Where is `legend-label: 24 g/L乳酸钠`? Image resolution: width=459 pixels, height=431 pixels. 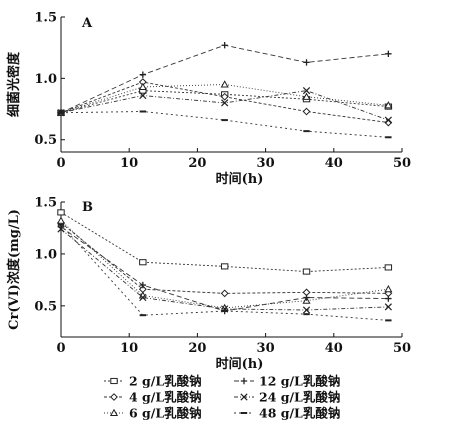 legend-label: 24 g/L乳酸钠 is located at coordinates (299, 397).